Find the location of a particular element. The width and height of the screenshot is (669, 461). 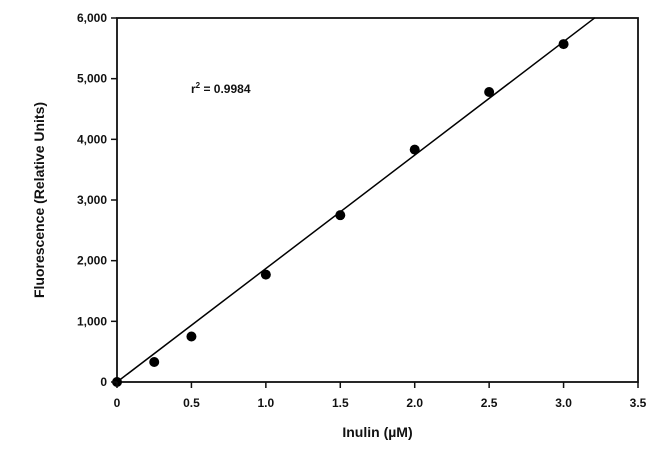

y-tick-label: 0 is located at coordinates (103, 382).